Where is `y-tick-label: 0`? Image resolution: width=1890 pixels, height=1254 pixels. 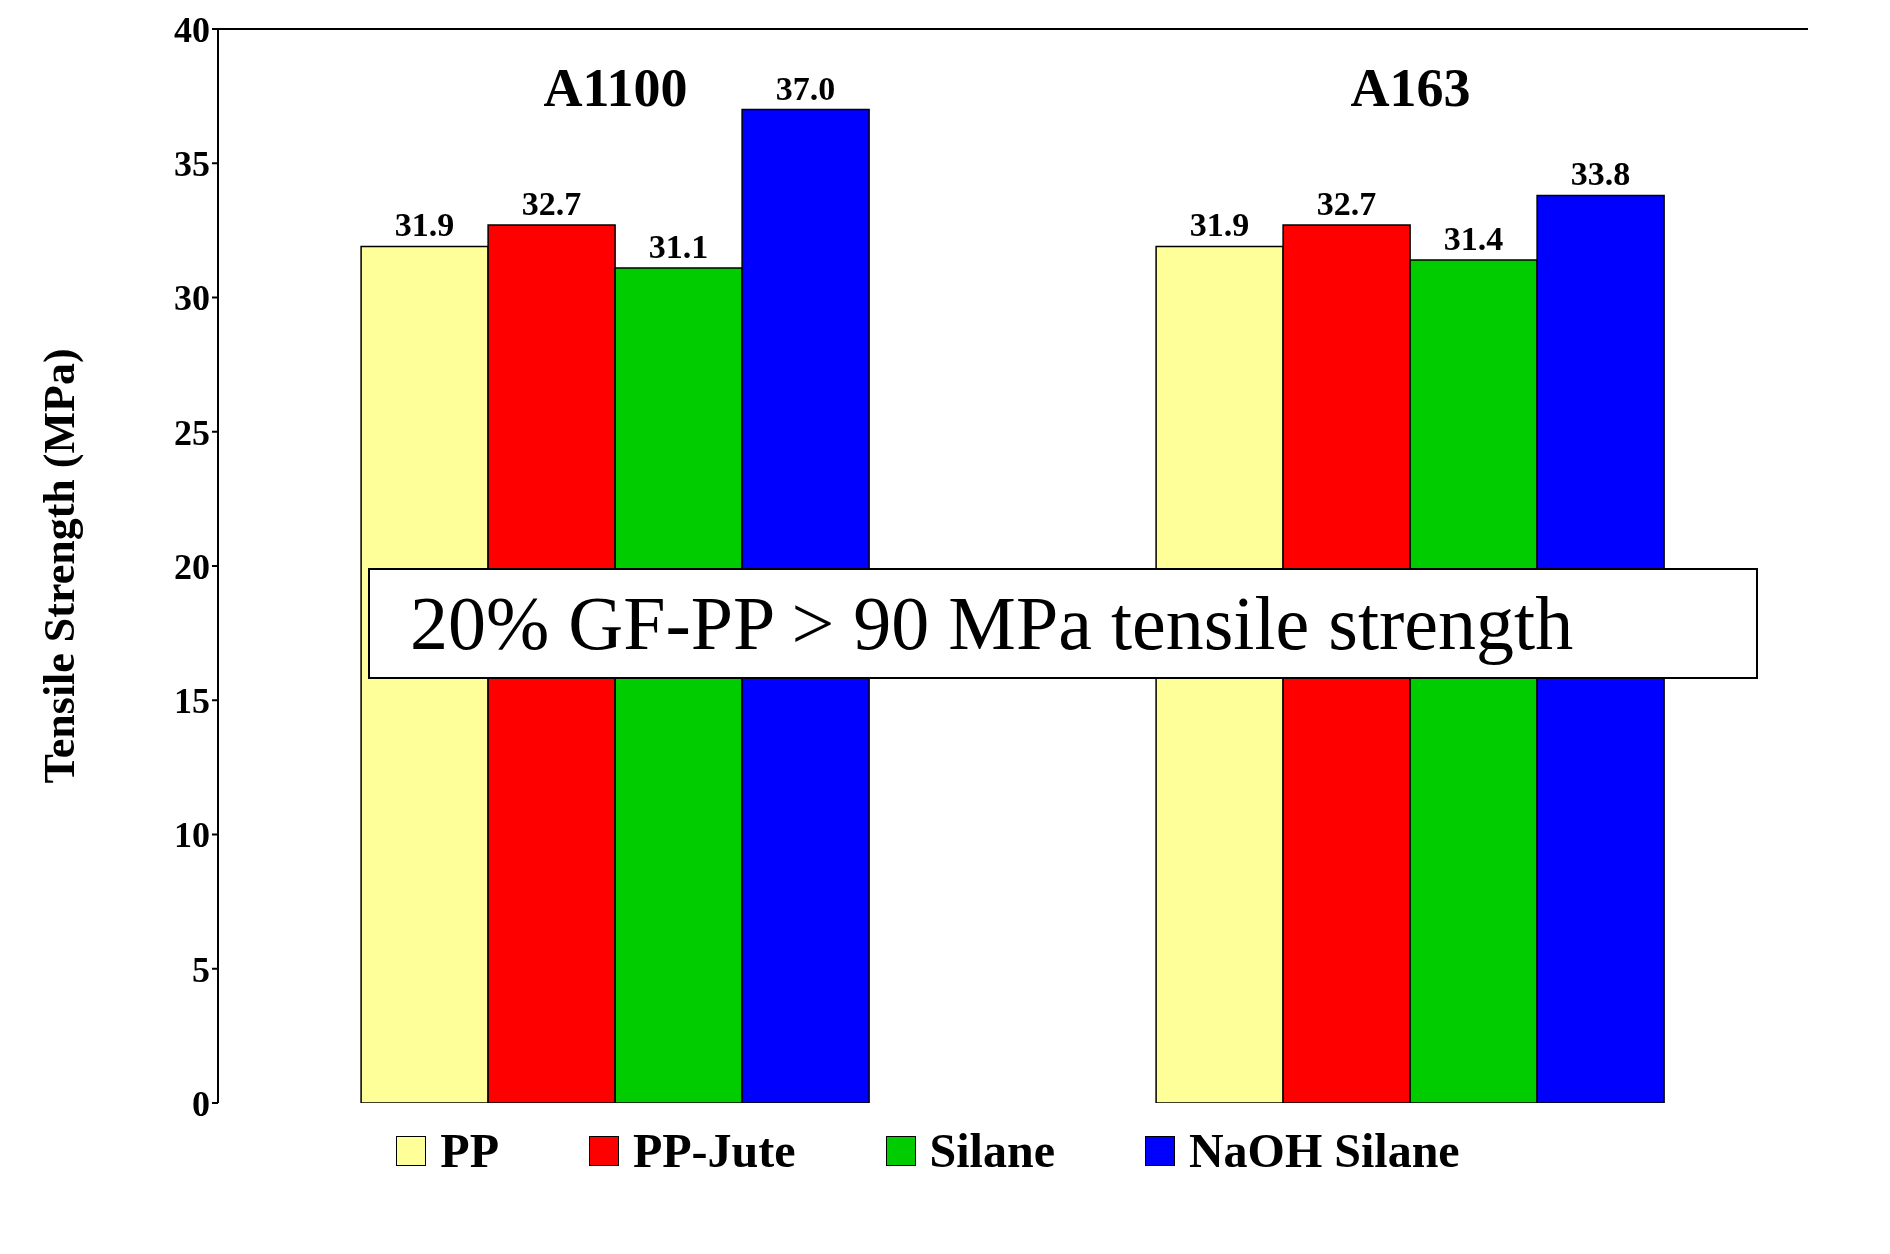 y-tick-label: 0 is located at coordinates (201, 1103).